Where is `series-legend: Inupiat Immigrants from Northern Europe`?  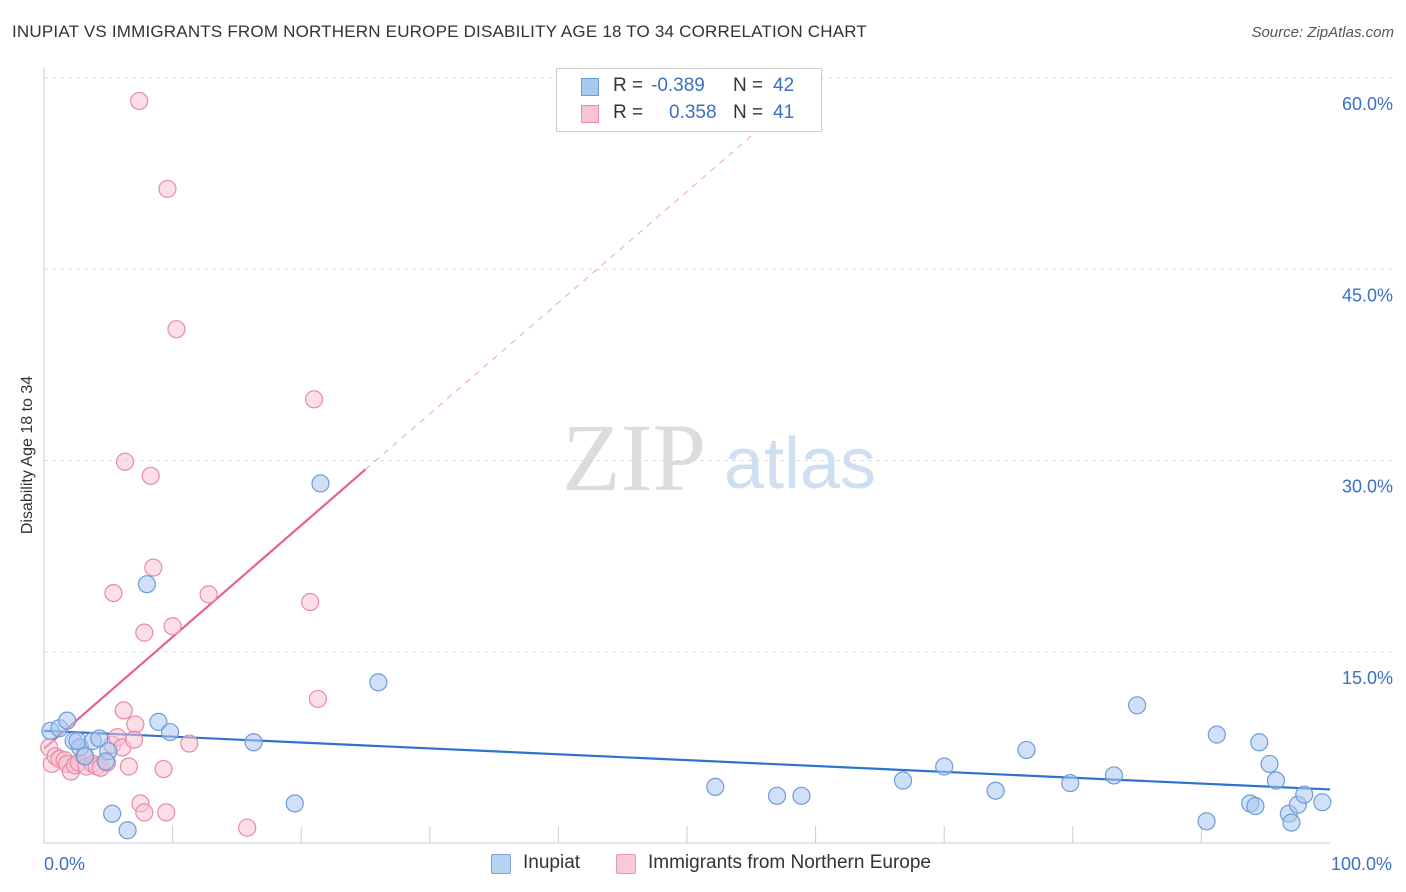
series-legend: Inupiat Immigrants from Northern Europe is located at coordinates (703, 864).